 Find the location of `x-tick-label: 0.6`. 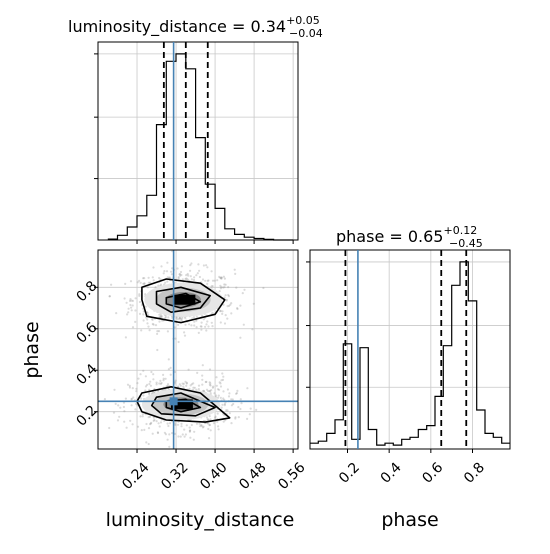

x-tick-label: 0.6 is located at coordinates (432, 473).